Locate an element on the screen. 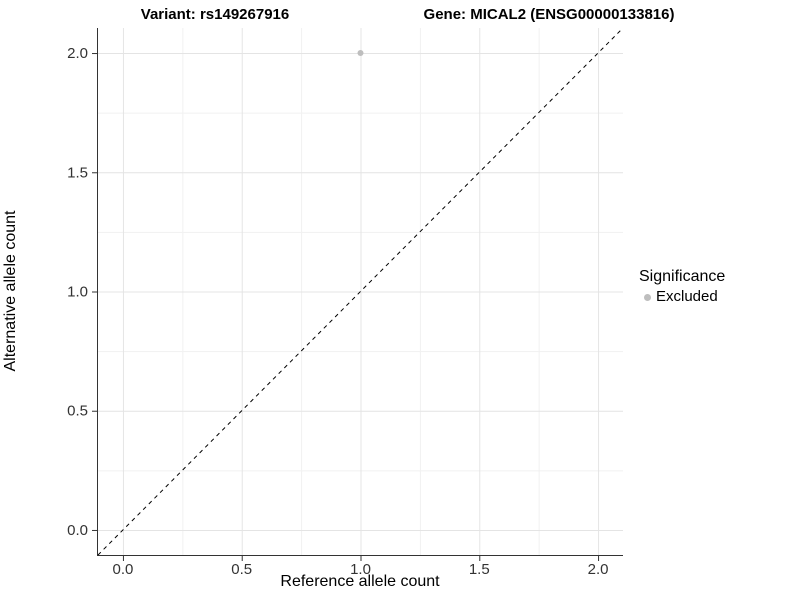 Image resolution: width=800 pixels, height=600 pixels. x-tick-label: 2.0 is located at coordinates (598, 569).